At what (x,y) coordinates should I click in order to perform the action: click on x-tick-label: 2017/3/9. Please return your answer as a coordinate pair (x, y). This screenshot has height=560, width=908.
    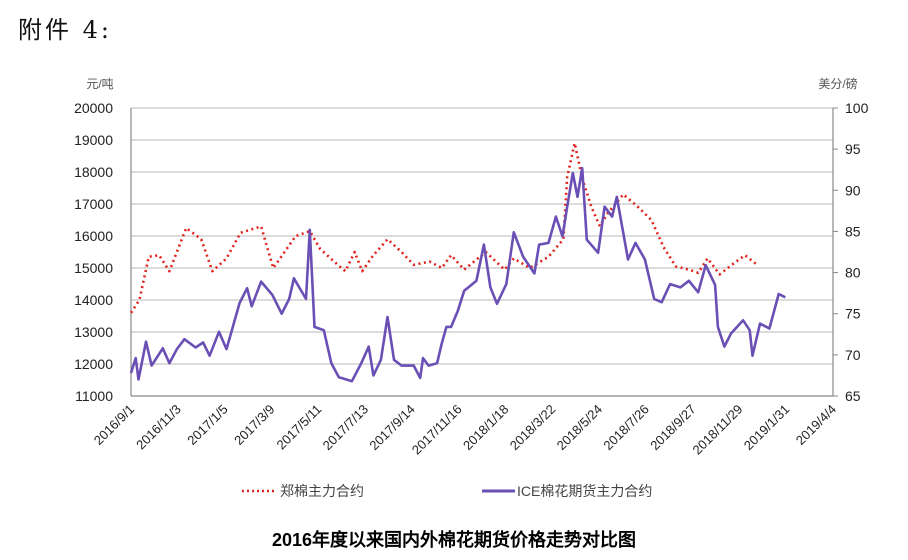
    Looking at the image, I should click on (254, 425).